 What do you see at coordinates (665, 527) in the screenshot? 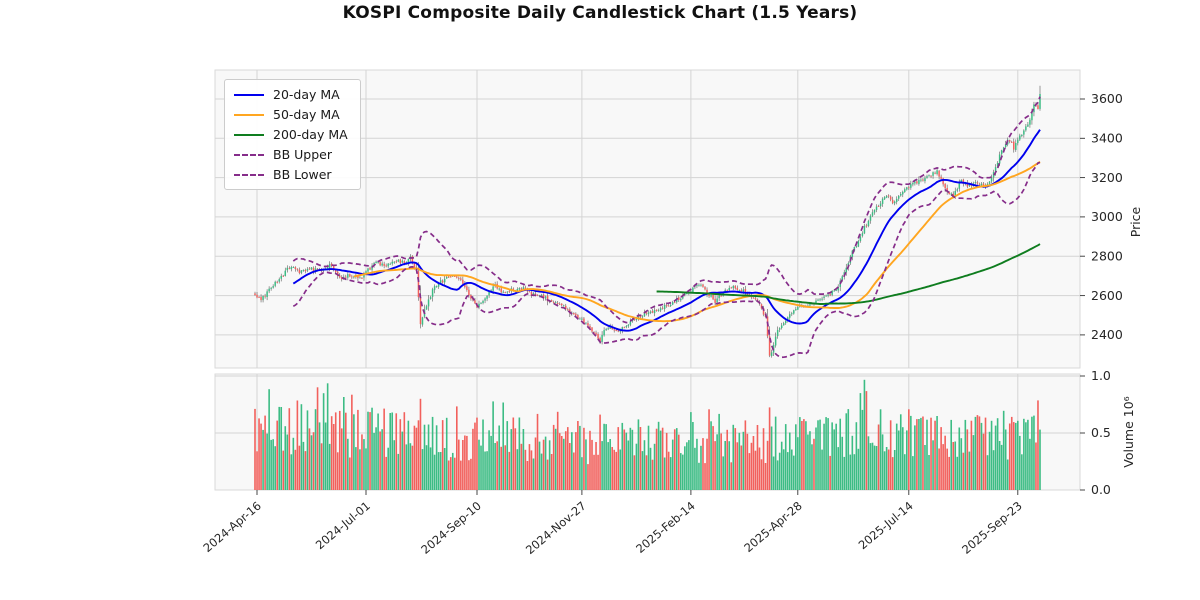
I see `date-tick-label: 2025-Feb-14` at bounding box center [665, 527].